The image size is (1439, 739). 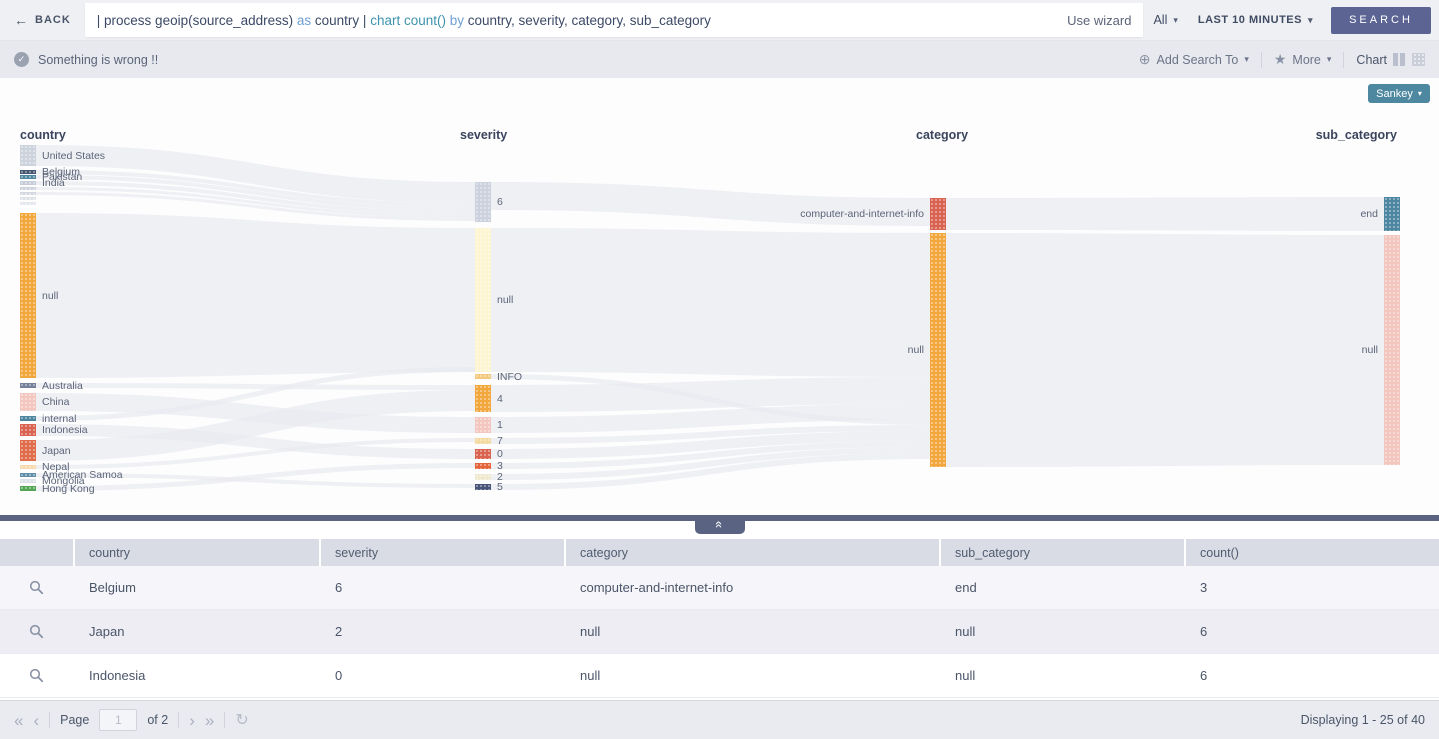 I want to click on sankey-node-label: computer-and-internet-info, so click(x=862, y=214).